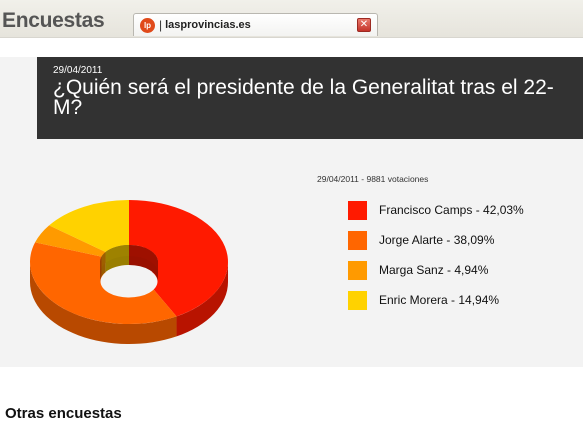 This screenshot has width=583, height=426. I want to click on app-title: Encuestas, so click(53, 20).